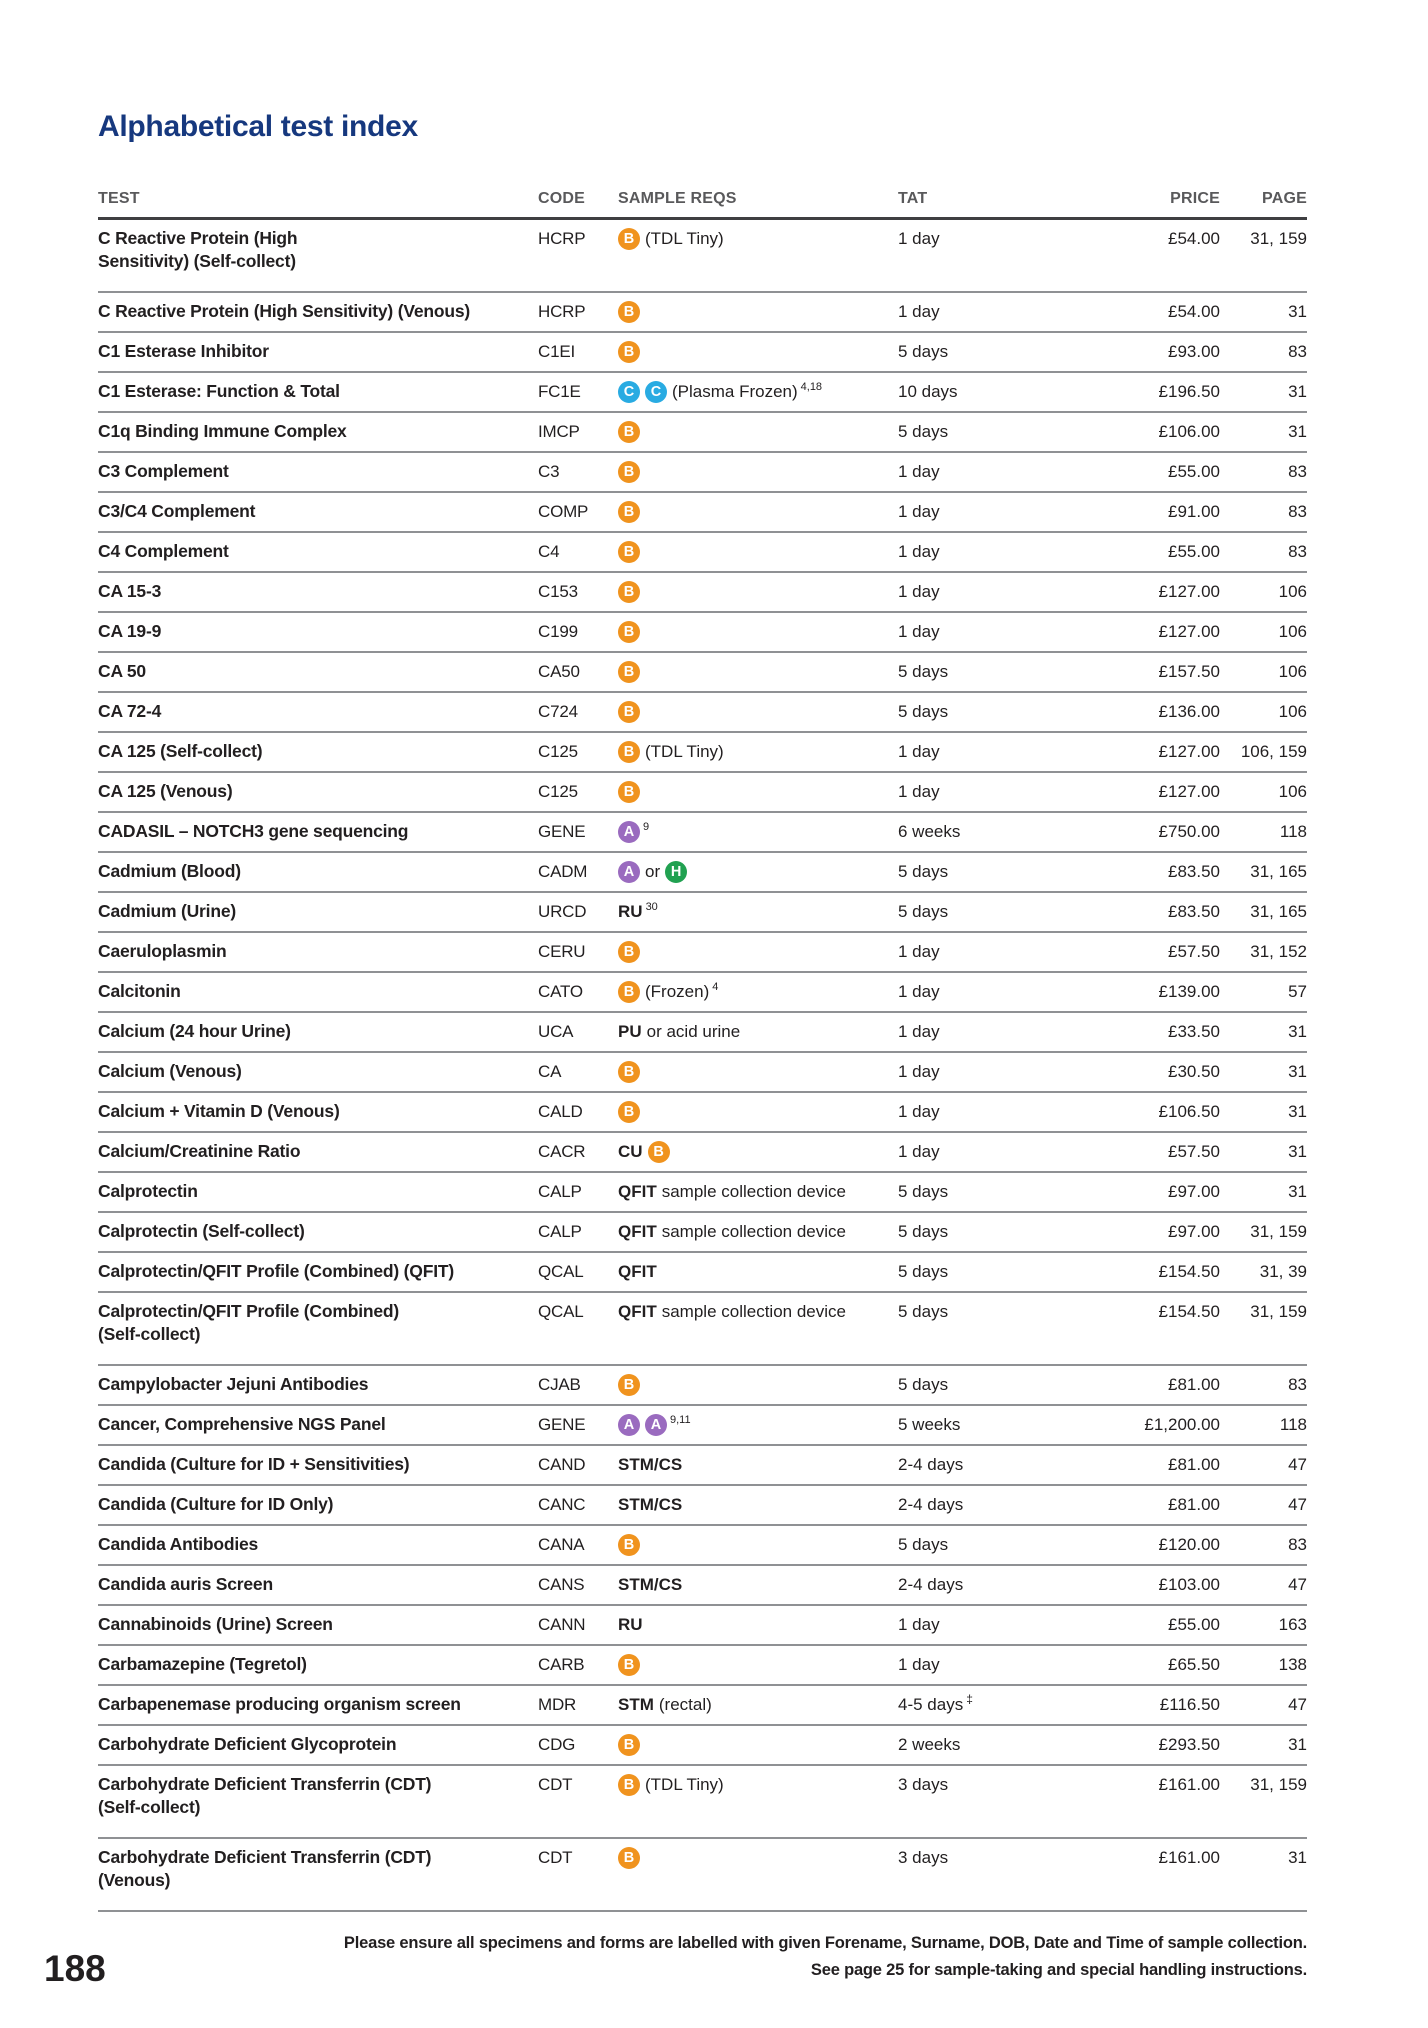  What do you see at coordinates (1189, 751) in the screenshot?
I see `price: £127.00` at bounding box center [1189, 751].